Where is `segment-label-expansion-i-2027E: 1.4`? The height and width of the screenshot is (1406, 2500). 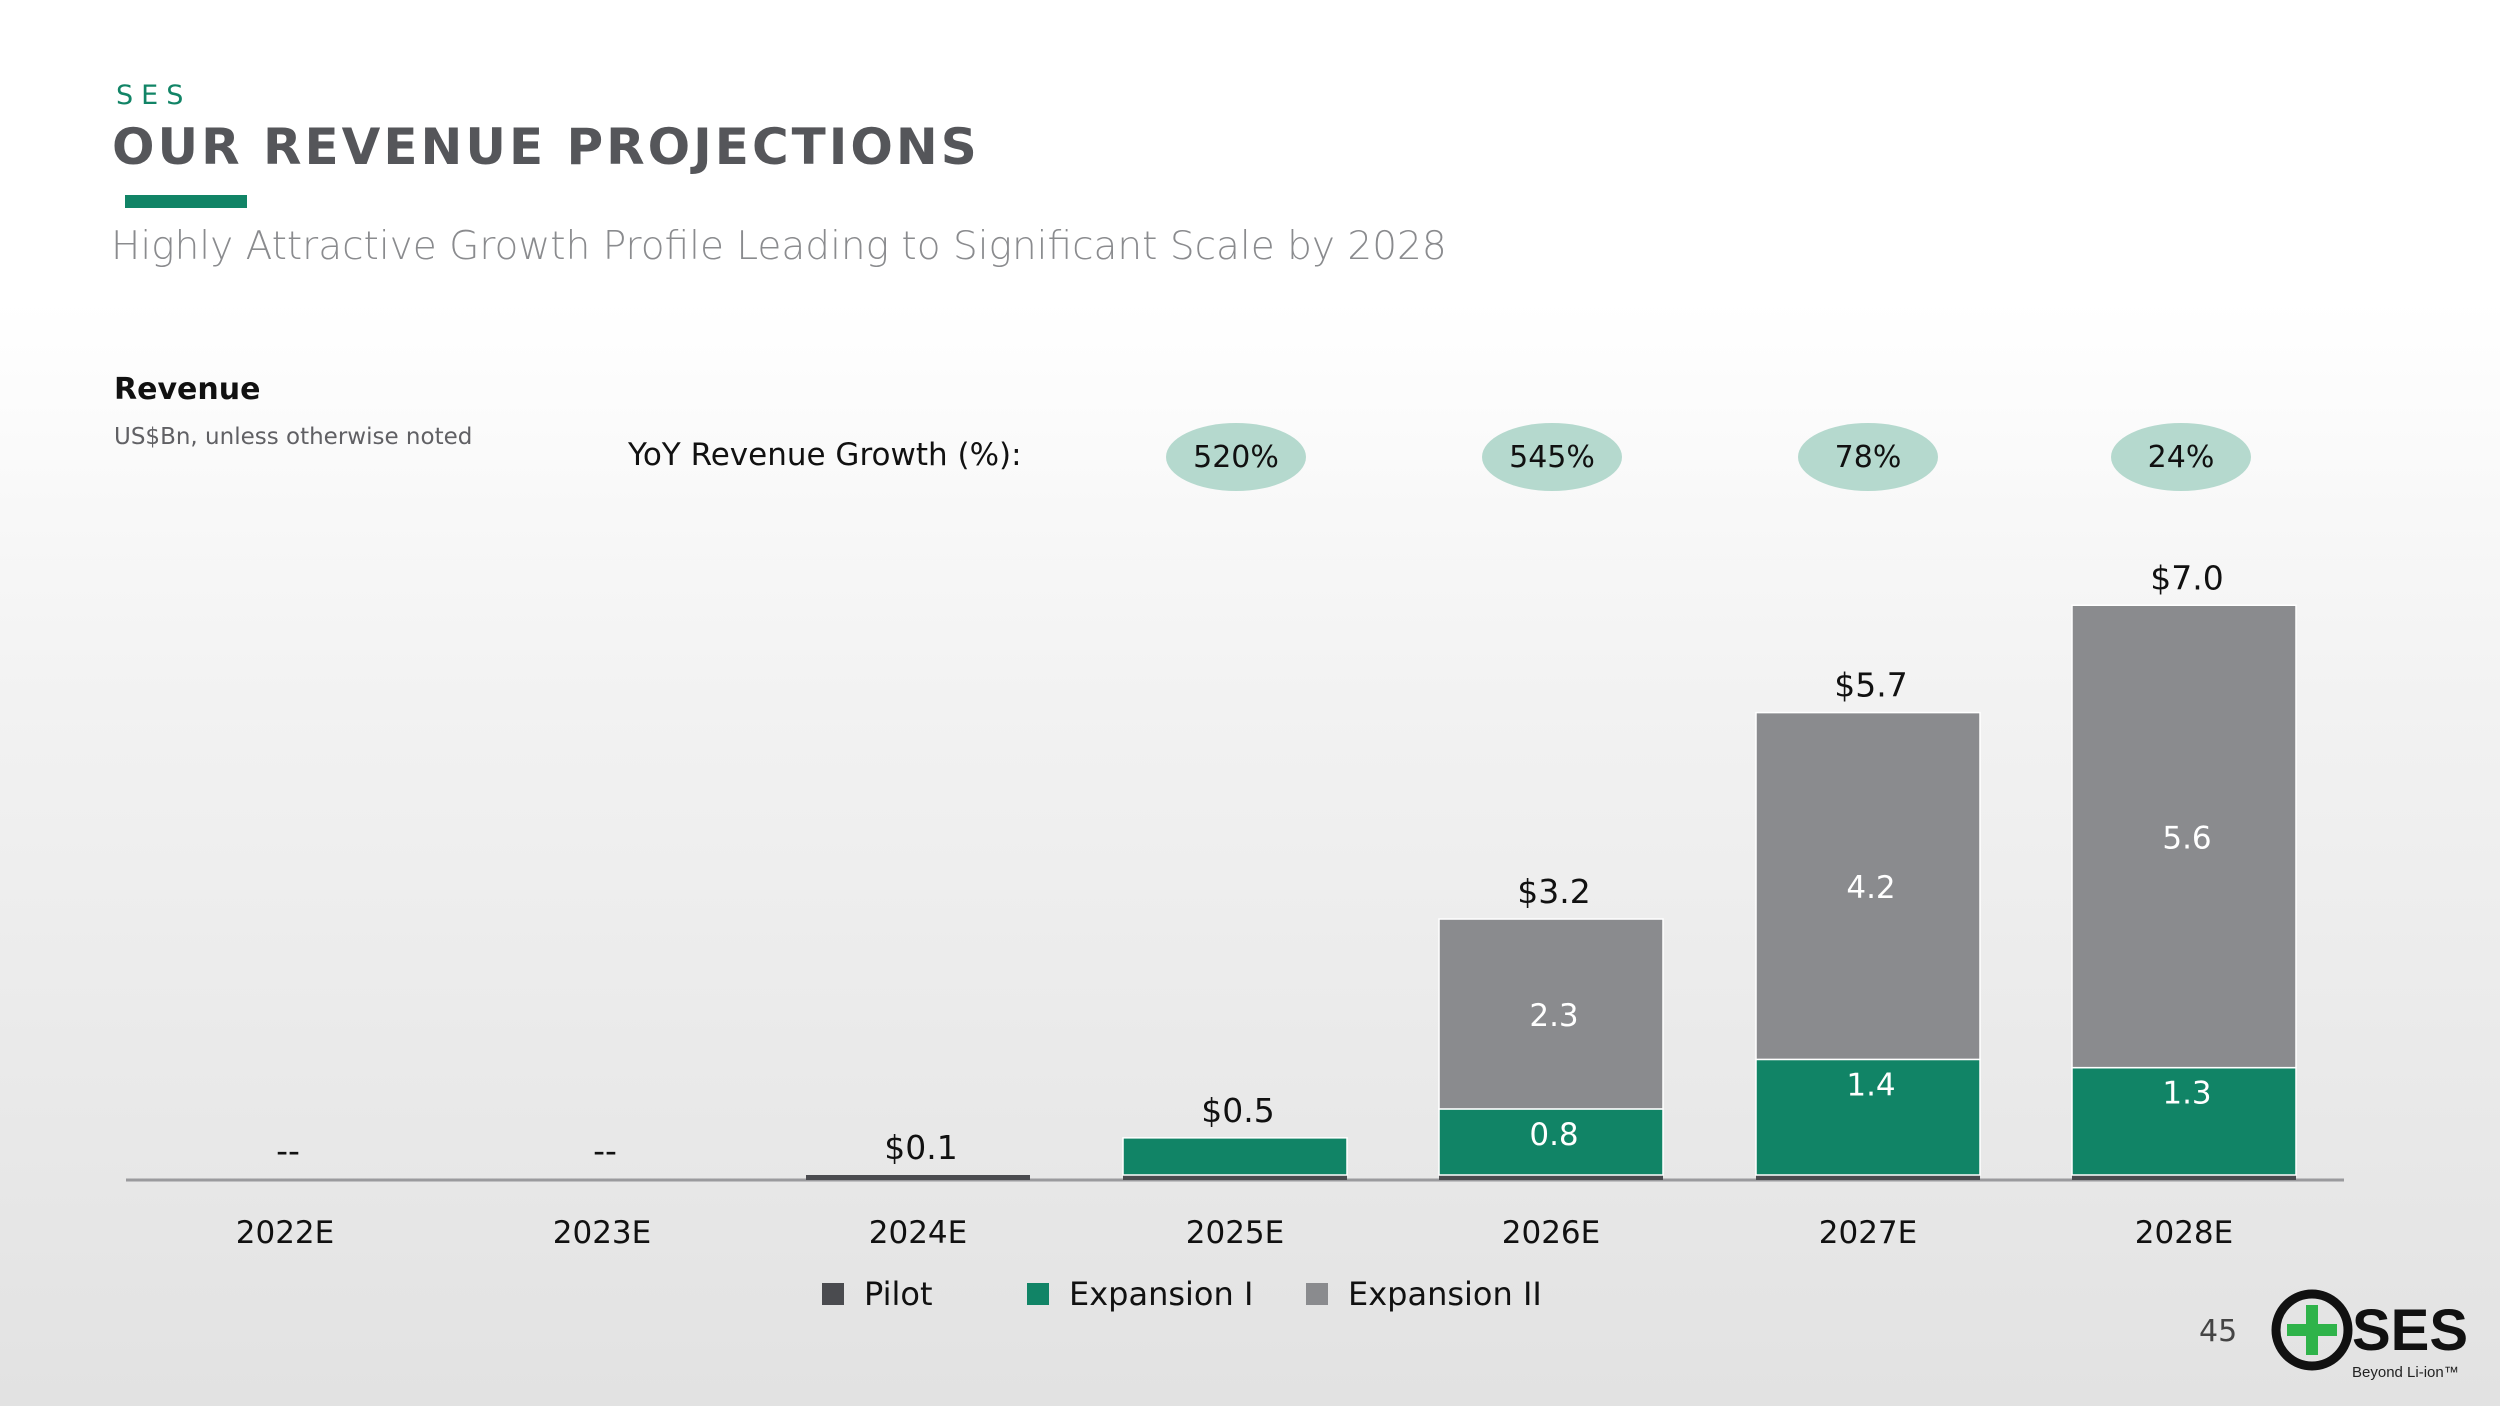 segment-label-expansion-i-2027E: 1.4 is located at coordinates (1870, 1085).